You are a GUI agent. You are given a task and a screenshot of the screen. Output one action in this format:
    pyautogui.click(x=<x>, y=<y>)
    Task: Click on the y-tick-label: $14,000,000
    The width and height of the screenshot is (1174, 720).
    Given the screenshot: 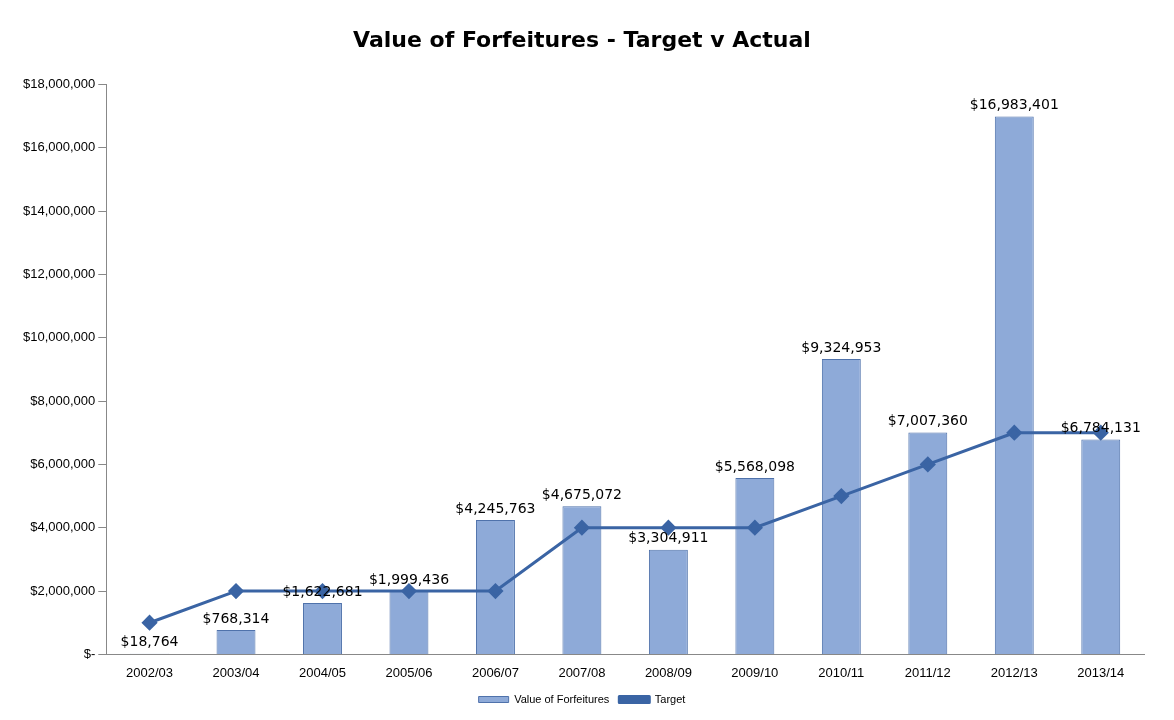 What is the action you would take?
    pyautogui.click(x=59, y=210)
    